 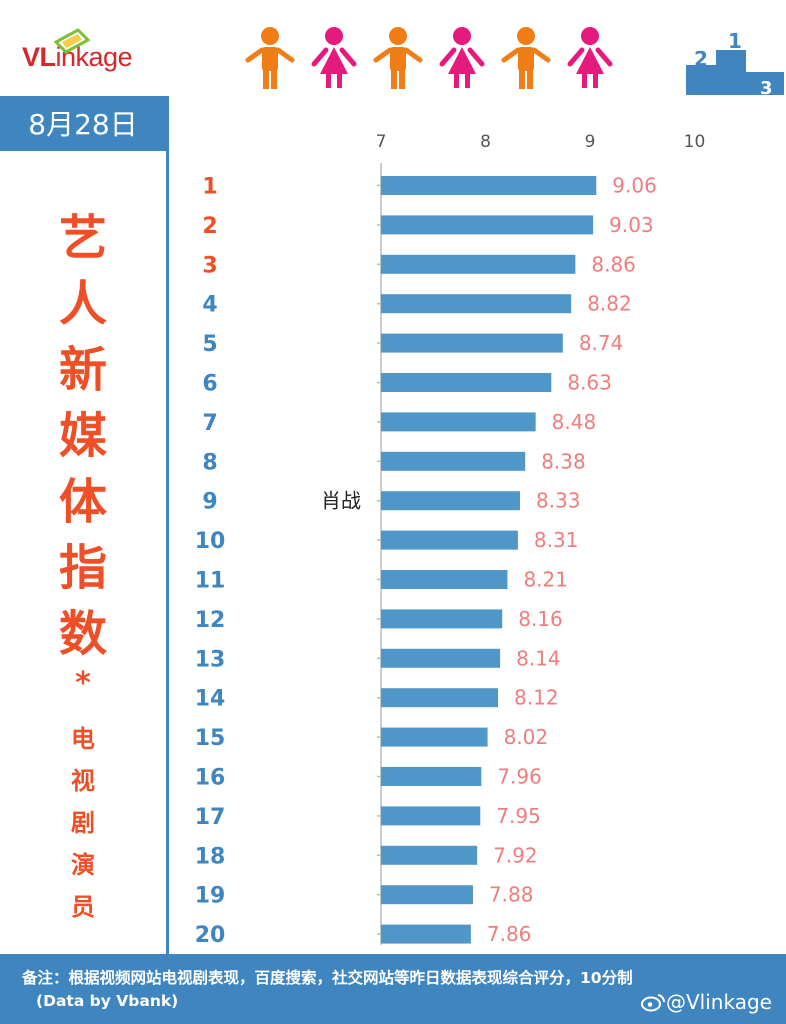 What do you see at coordinates (83, 781) in the screenshot?
I see `subtitle-char: 视` at bounding box center [83, 781].